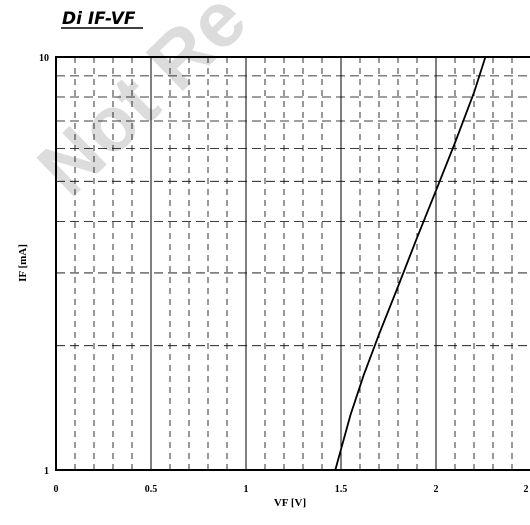  I want to click on y-tick-label: 1, so click(46, 471).